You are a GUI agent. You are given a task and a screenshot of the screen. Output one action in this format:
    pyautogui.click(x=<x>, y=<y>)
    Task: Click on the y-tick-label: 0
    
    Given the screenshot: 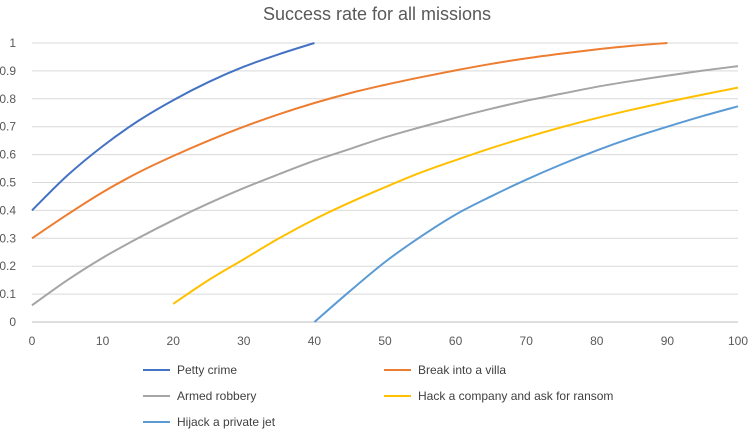 What is the action you would take?
    pyautogui.click(x=12, y=322)
    